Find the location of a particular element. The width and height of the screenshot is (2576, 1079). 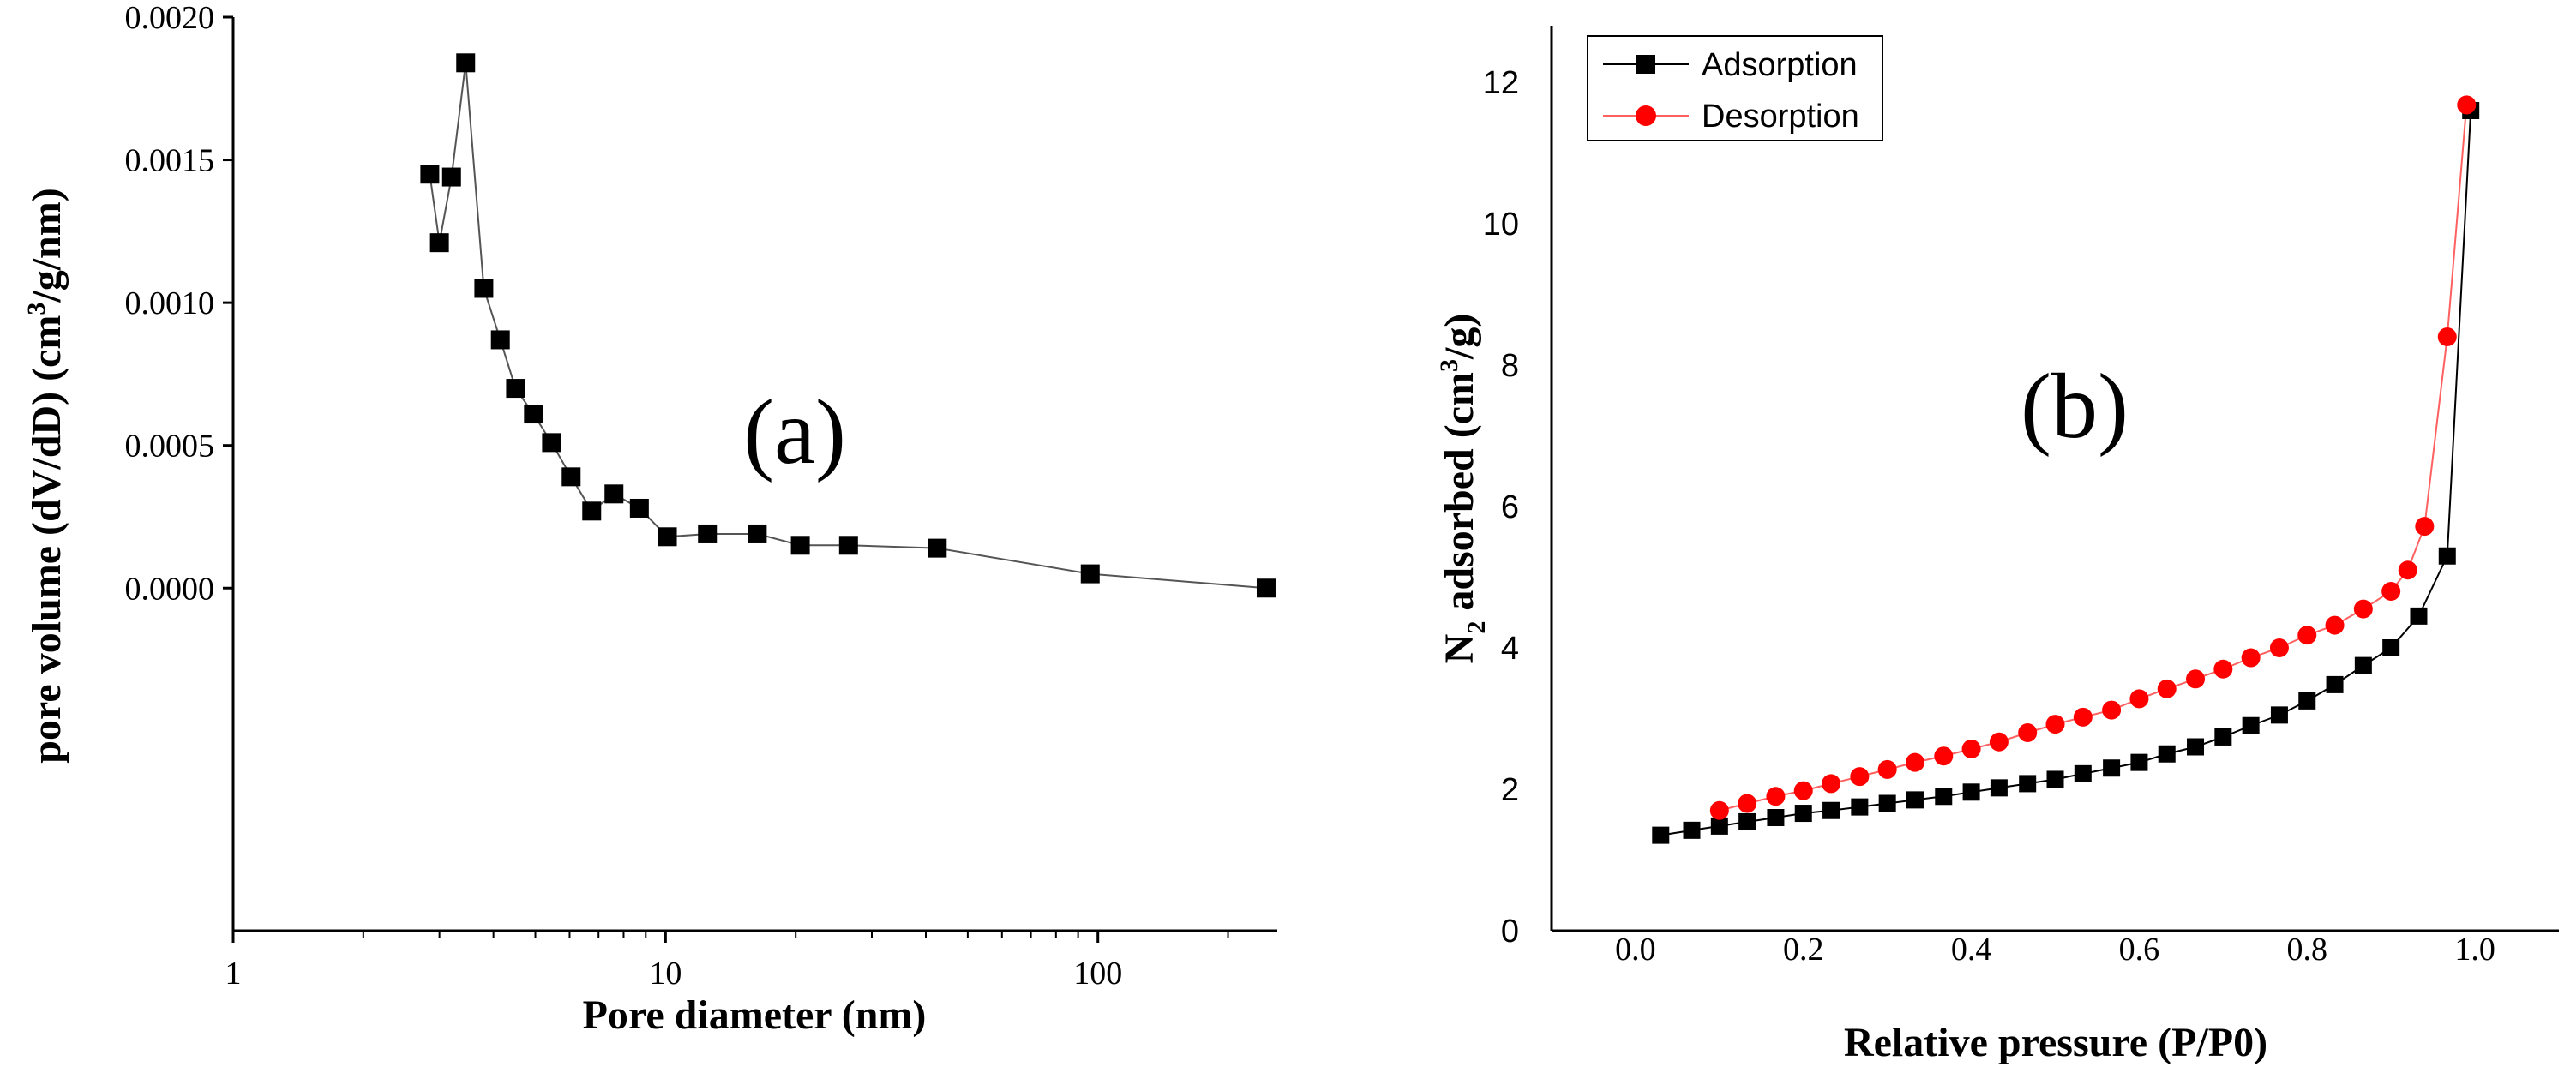

chart-b-x-axis-title: Relative pressure (P/P0) is located at coordinates (2055, 1042).